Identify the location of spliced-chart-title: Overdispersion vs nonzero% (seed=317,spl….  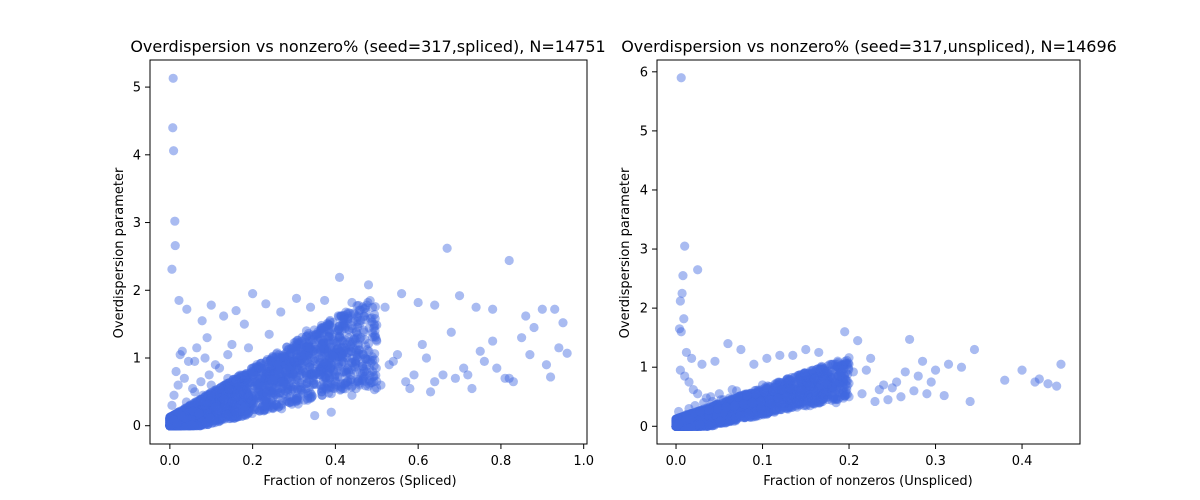
(367, 46).